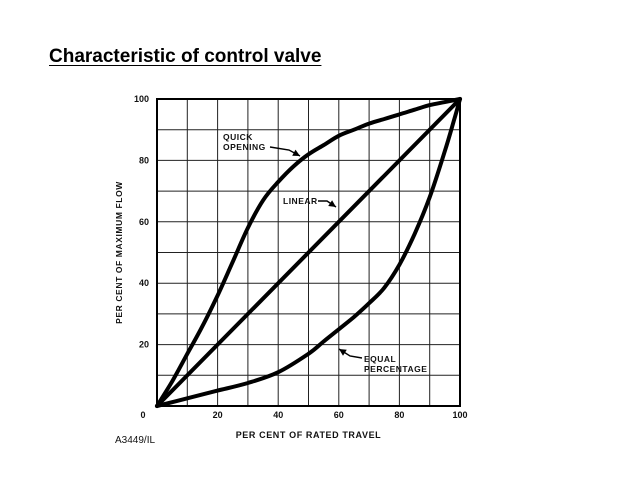 This screenshot has width=638, height=478. I want to click on y-tick-label: 60, so click(144, 222).